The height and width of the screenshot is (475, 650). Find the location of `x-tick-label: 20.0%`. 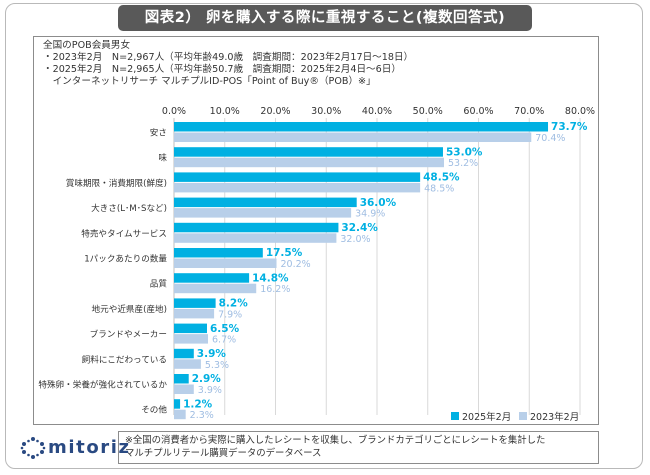

x-tick-label: 20.0% is located at coordinates (275, 111).